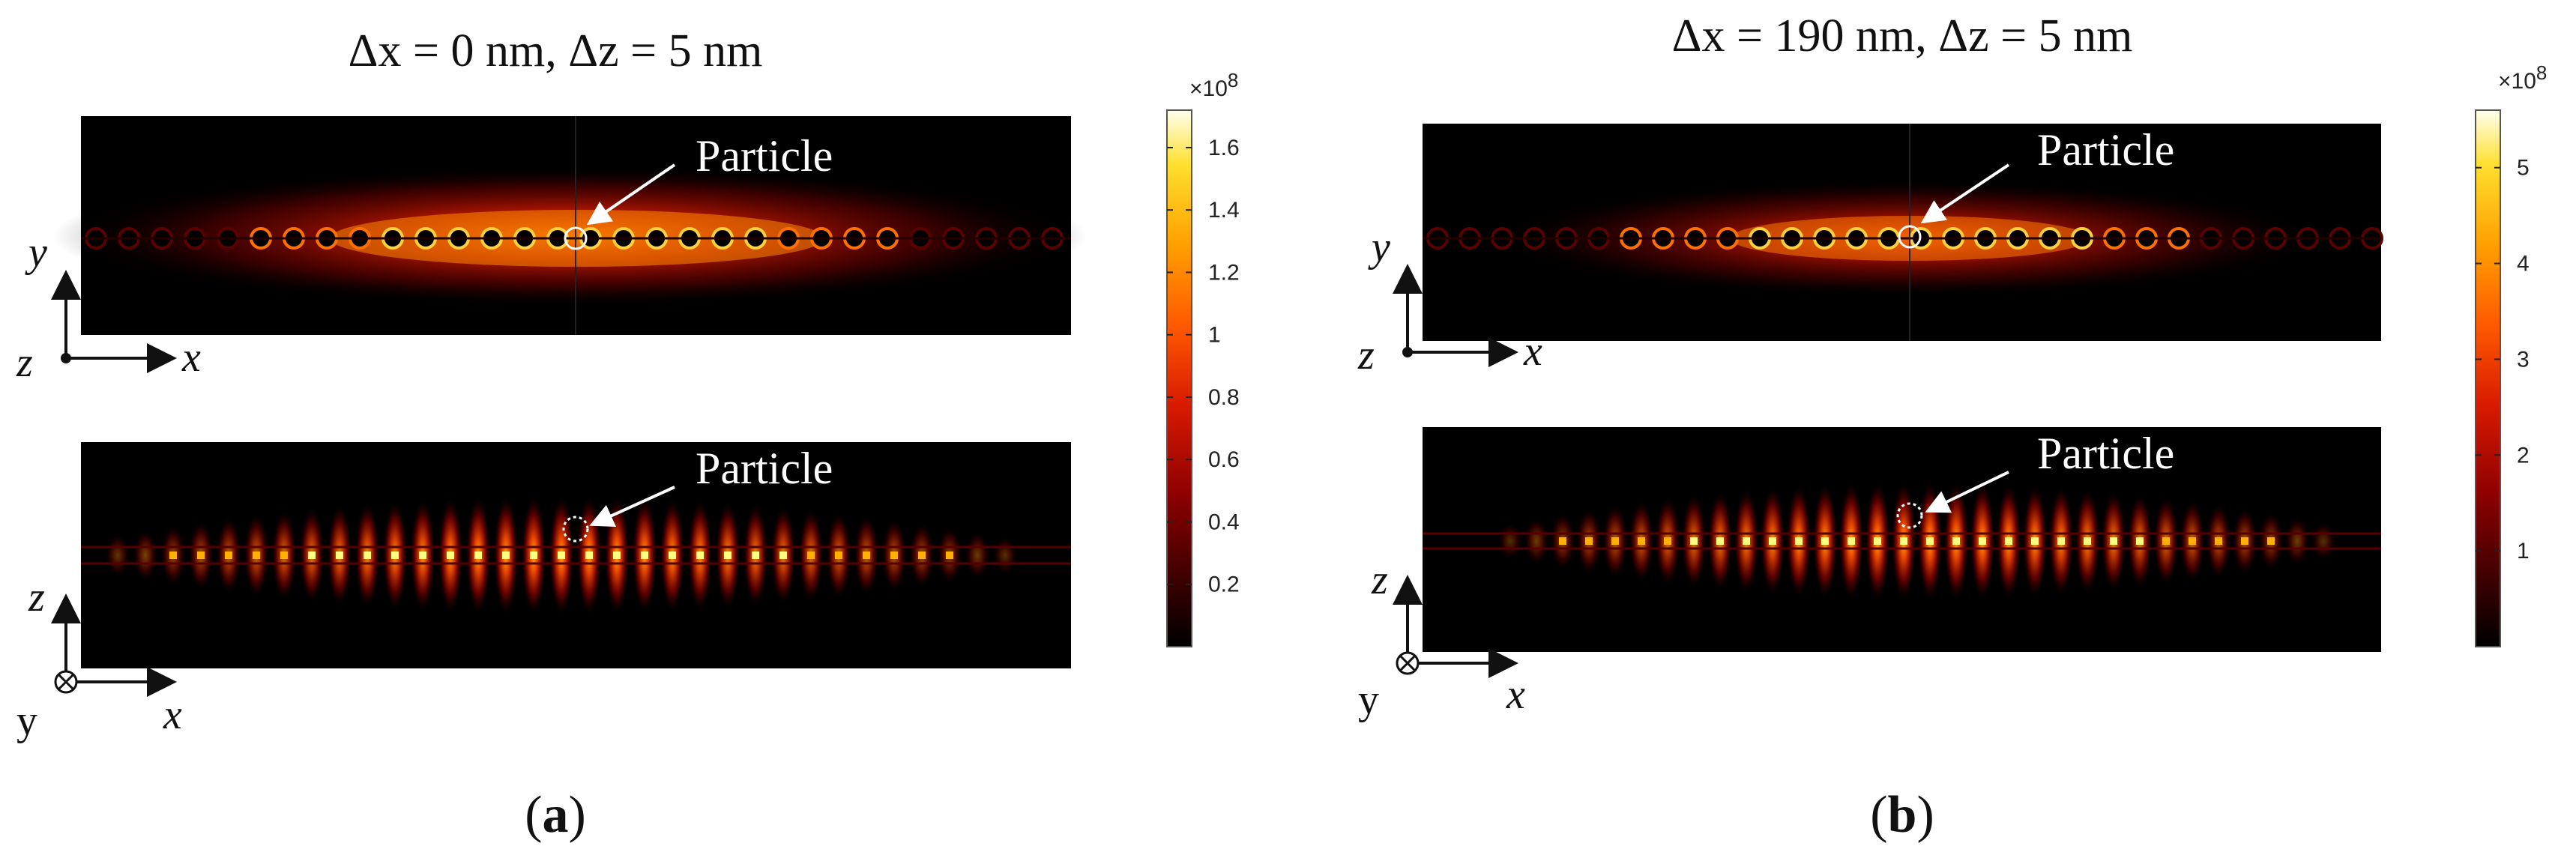  I want to click on colorbar-ticks: 1.6 1.4 1.2 1 0.8 0.6 0.4 0.2, so click(1204, 366).